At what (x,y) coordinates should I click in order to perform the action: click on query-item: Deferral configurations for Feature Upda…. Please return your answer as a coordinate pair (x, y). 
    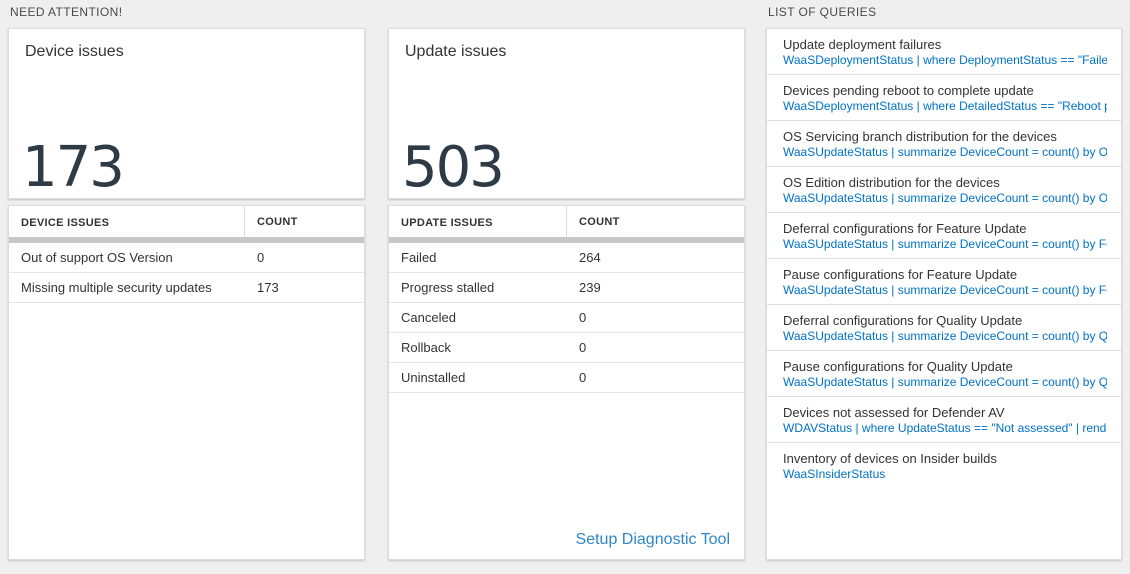
    Looking at the image, I should click on (944, 236).